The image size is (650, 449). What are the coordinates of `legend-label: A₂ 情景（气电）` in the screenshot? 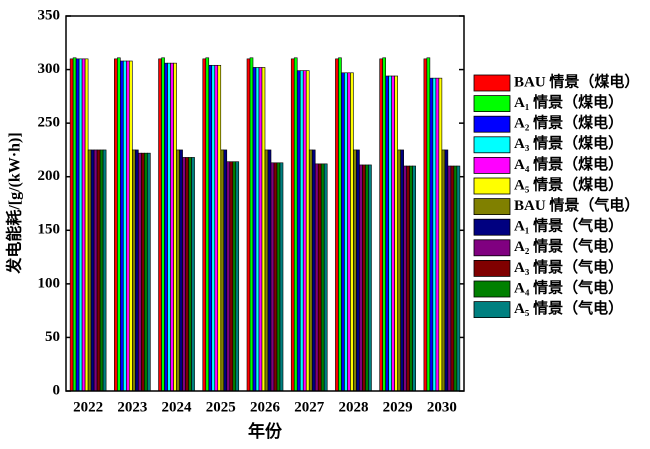 It's located at (568, 246).